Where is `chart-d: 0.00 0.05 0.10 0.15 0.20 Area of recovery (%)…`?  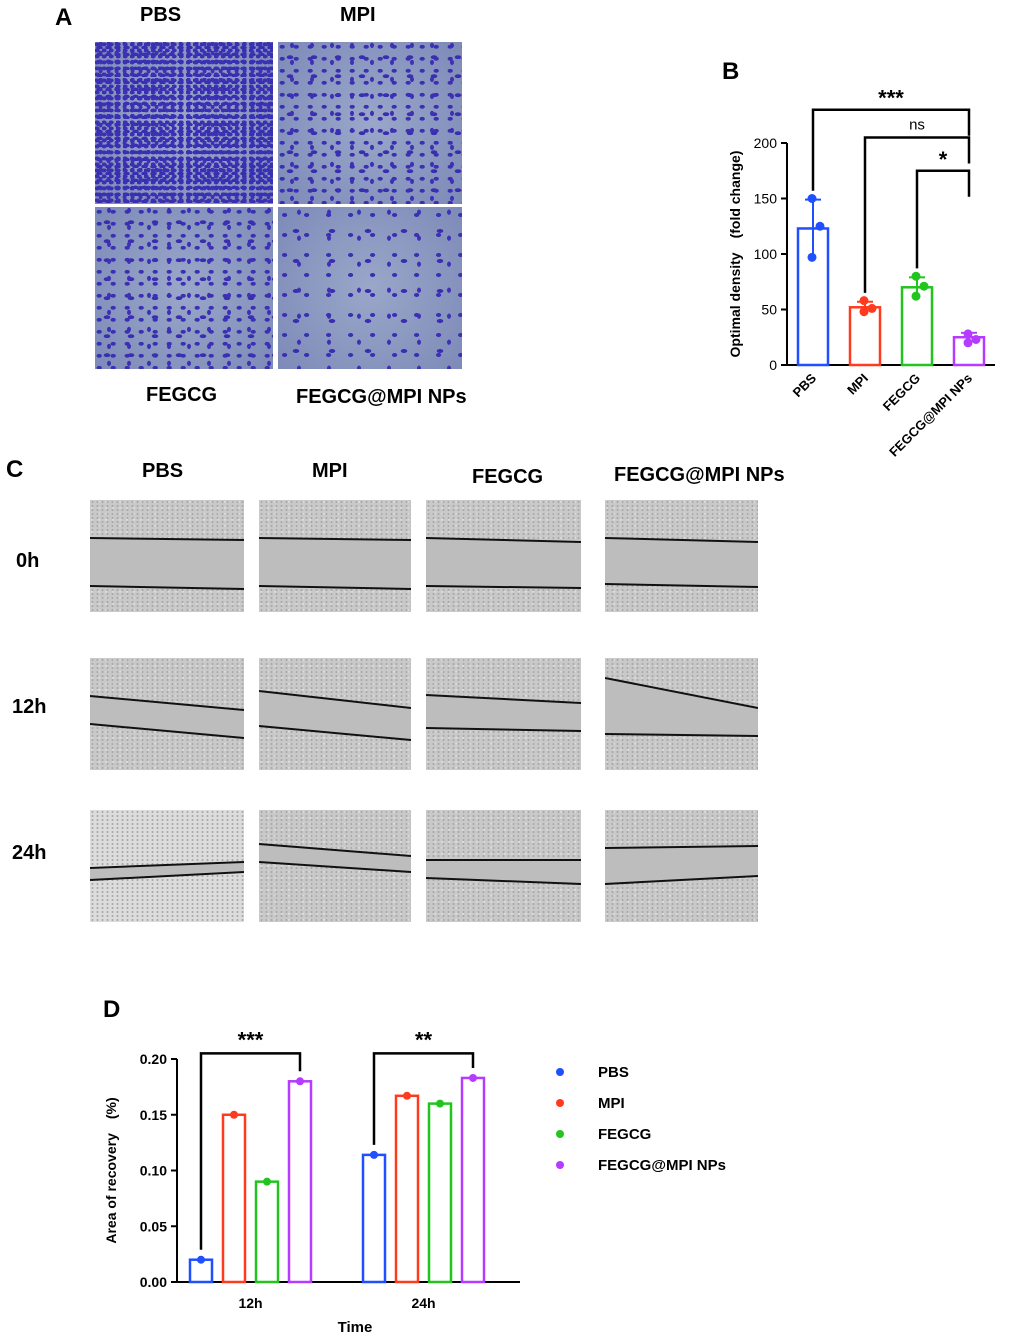 chart-d: 0.00 0.05 0.10 0.15 0.20 Area of recovery (%)… is located at coordinates (414, 1181).